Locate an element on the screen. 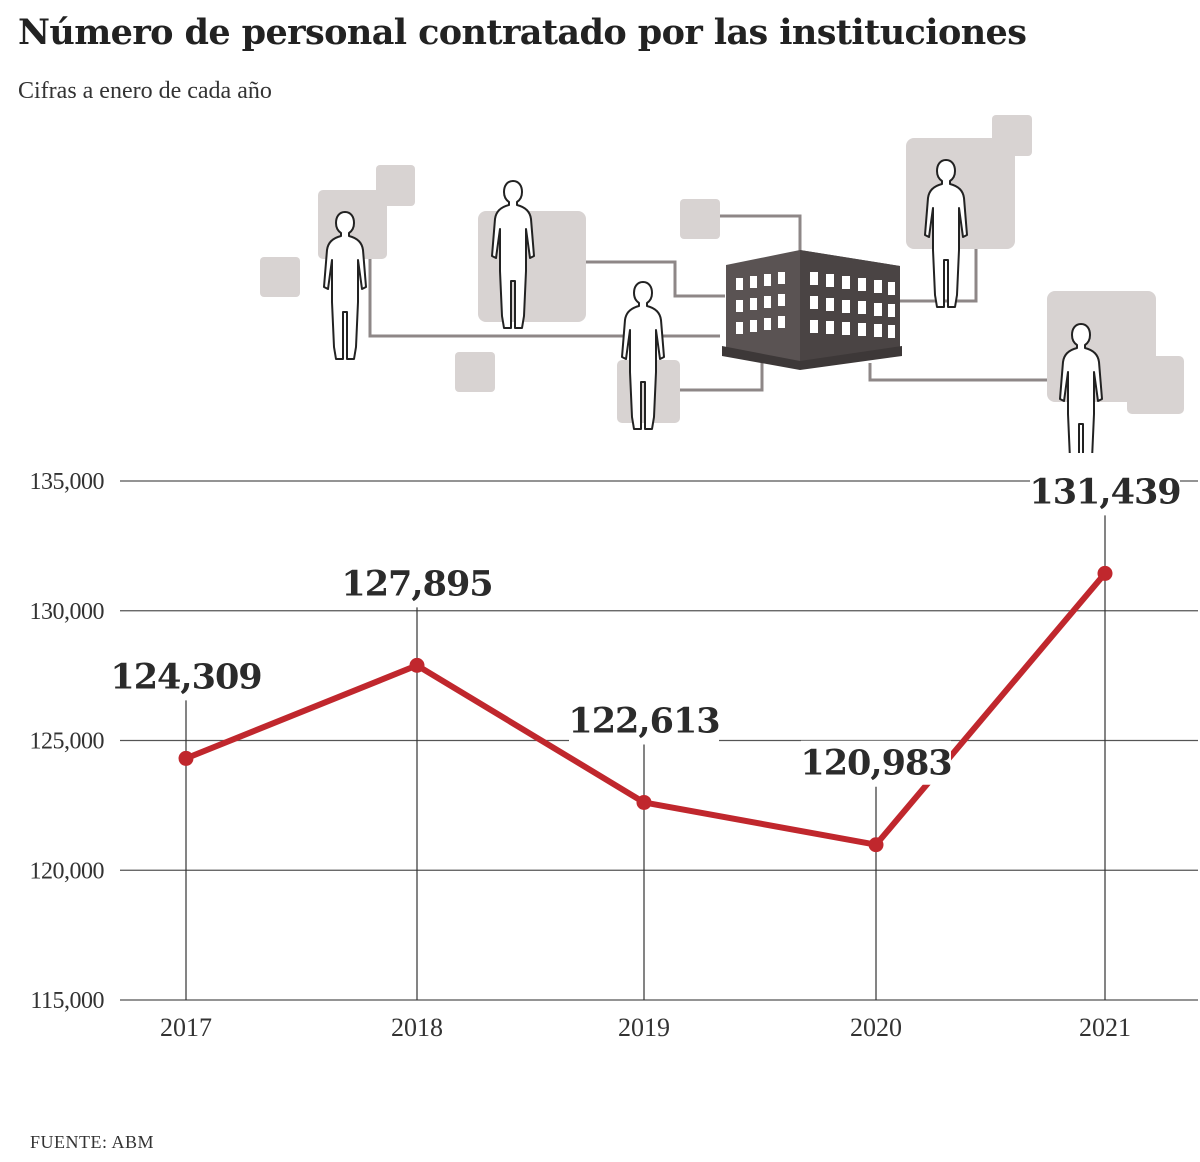  y-tick-label: 135,000 is located at coordinates (67, 482).